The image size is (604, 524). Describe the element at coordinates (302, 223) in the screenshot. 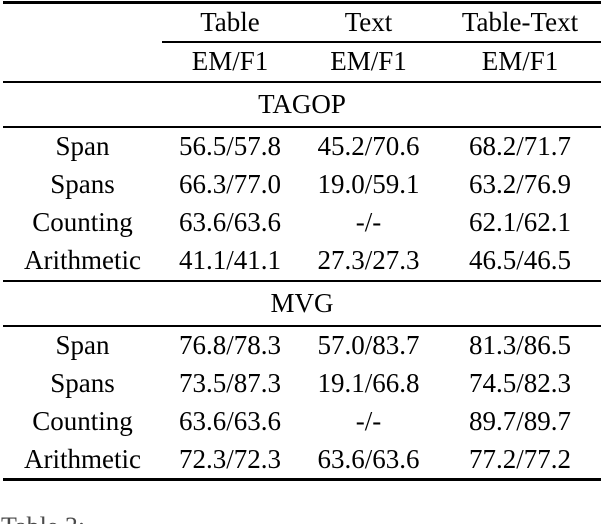

I see `table-row: Counting 63.6/63.6 -/- 62.1/62.1` at that location.